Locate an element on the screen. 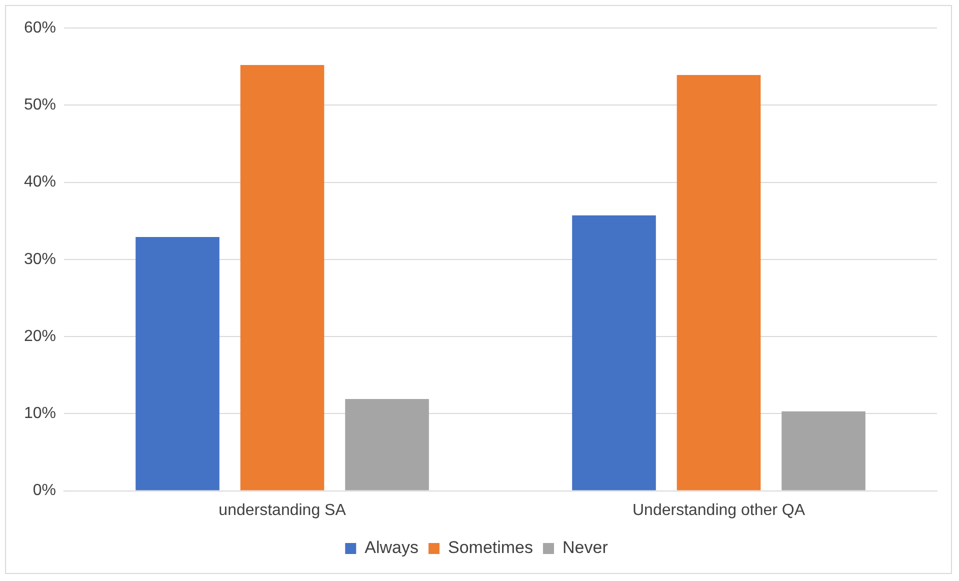 The width and height of the screenshot is (959, 581). legend-label: Sometimes is located at coordinates (491, 548).